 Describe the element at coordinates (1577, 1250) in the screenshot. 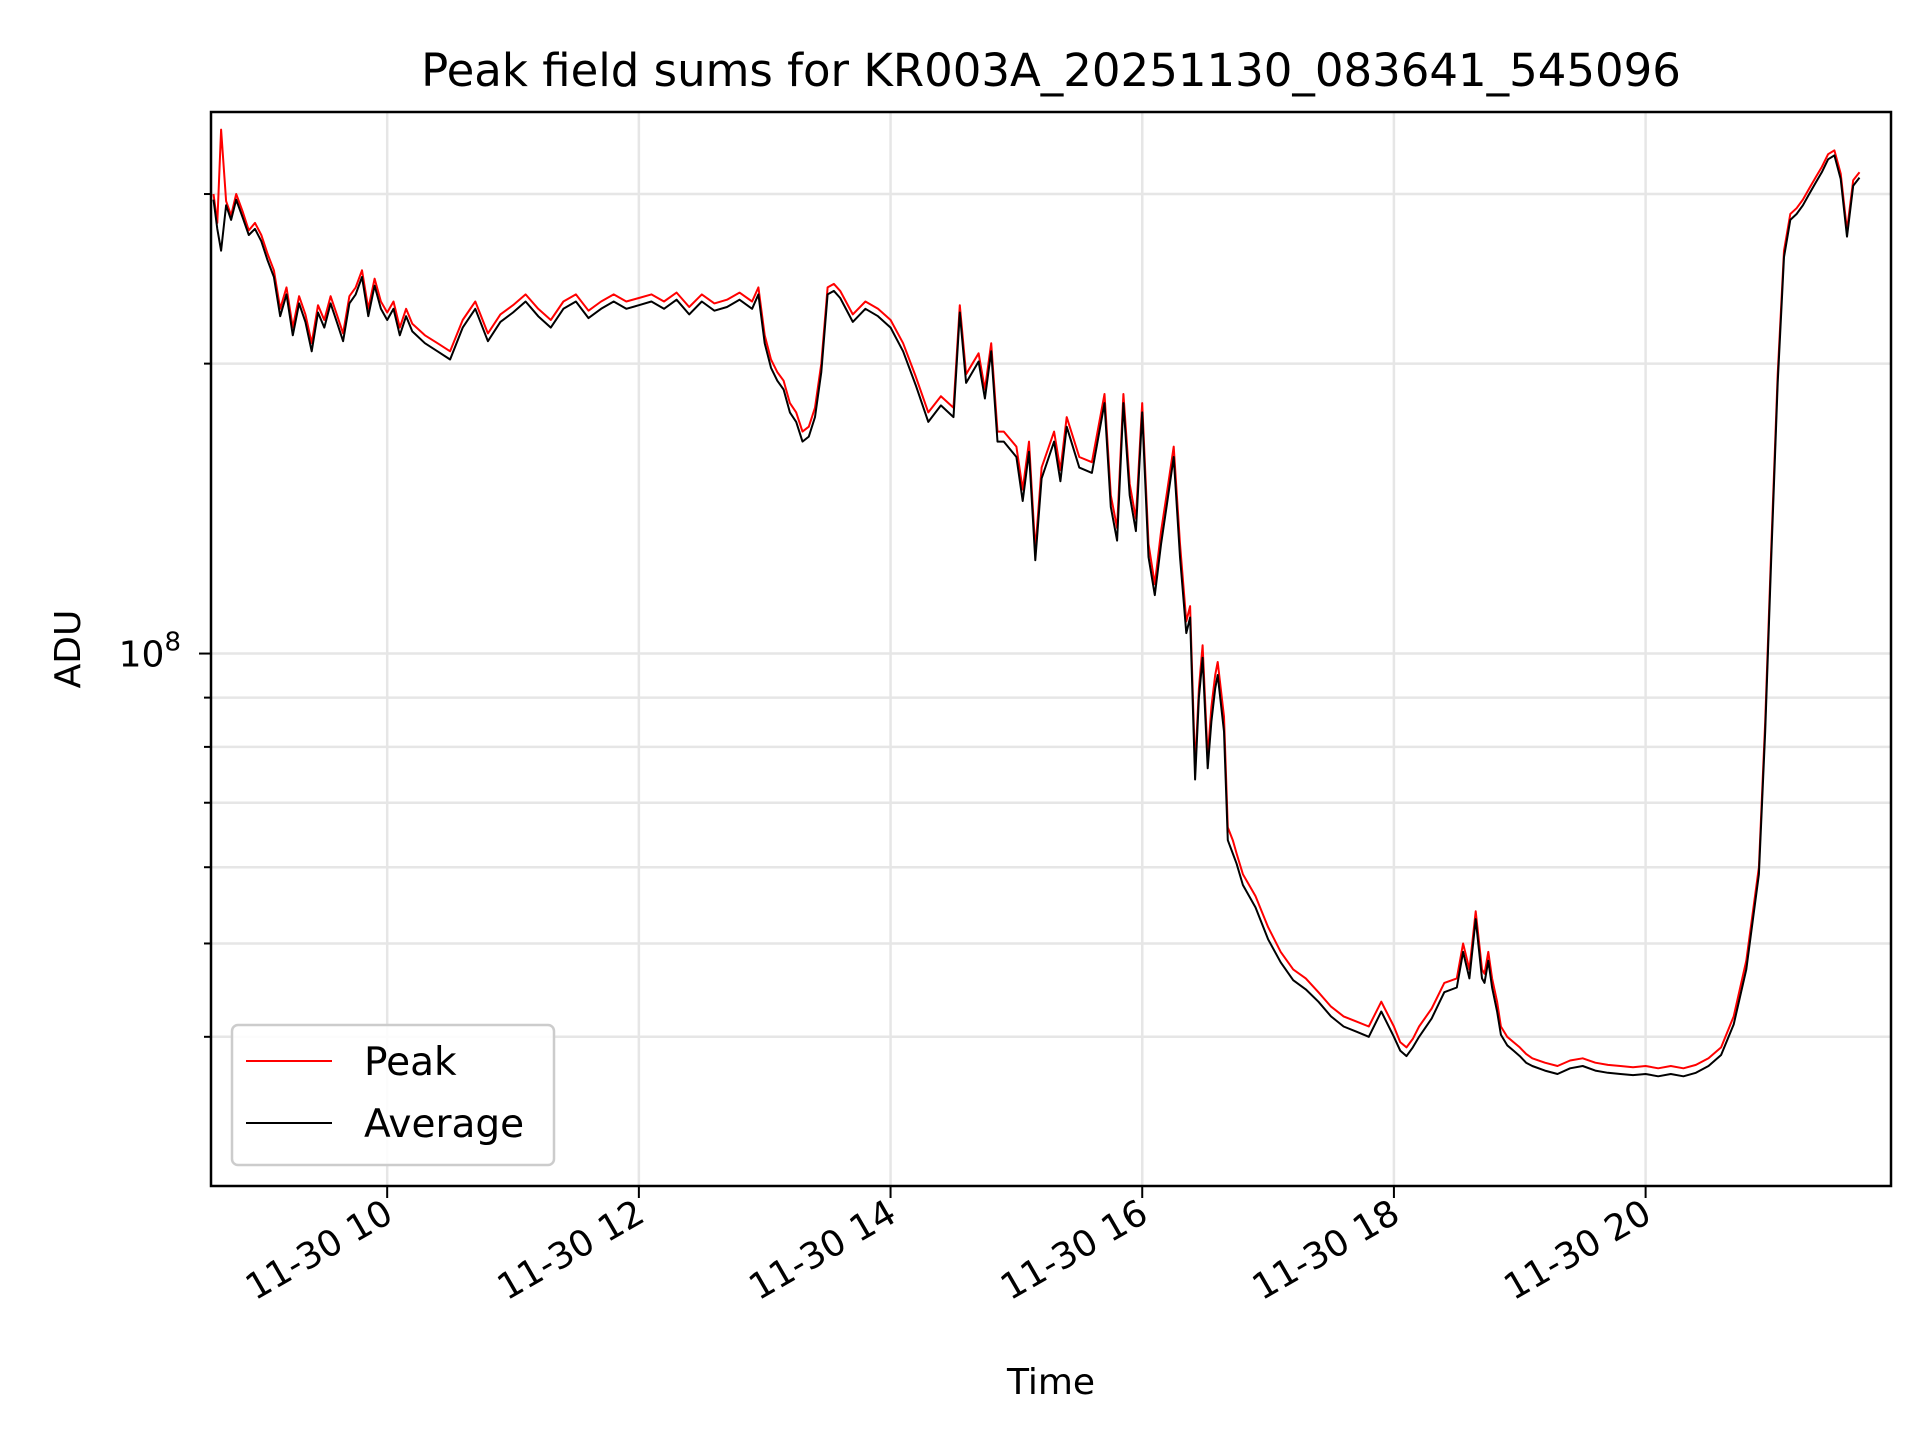

I see `x-tick-label-5: 11-30 20` at that location.